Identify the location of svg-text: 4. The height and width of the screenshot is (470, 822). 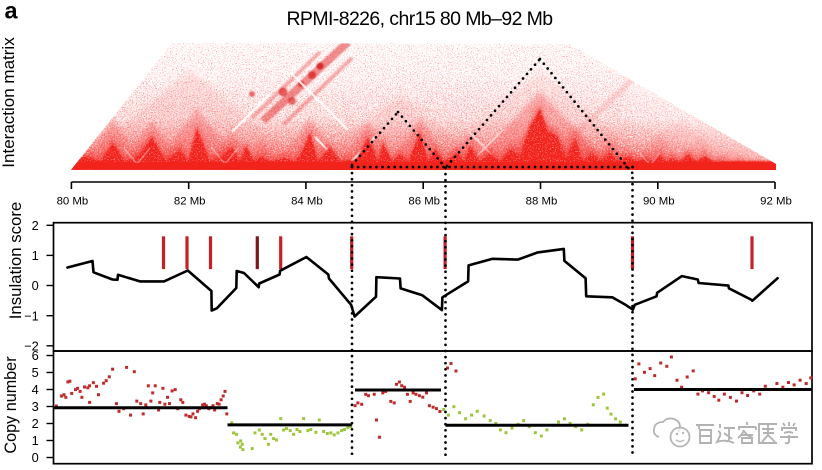
(35, 389).